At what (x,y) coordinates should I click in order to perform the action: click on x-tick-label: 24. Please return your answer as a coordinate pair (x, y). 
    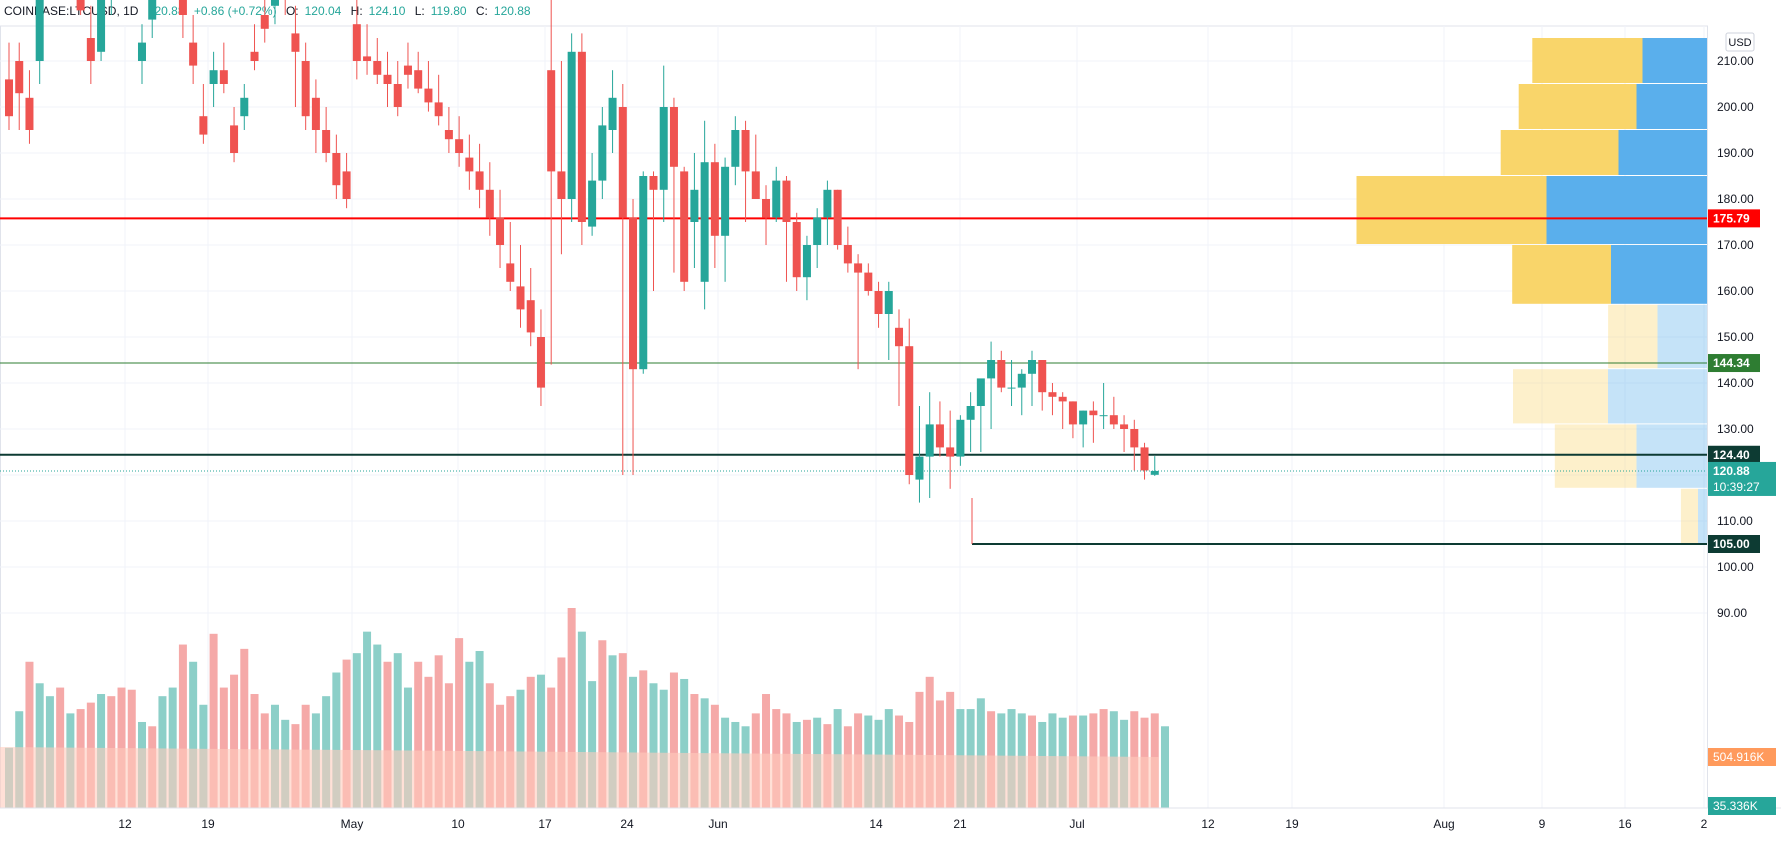
    Looking at the image, I should click on (627, 824).